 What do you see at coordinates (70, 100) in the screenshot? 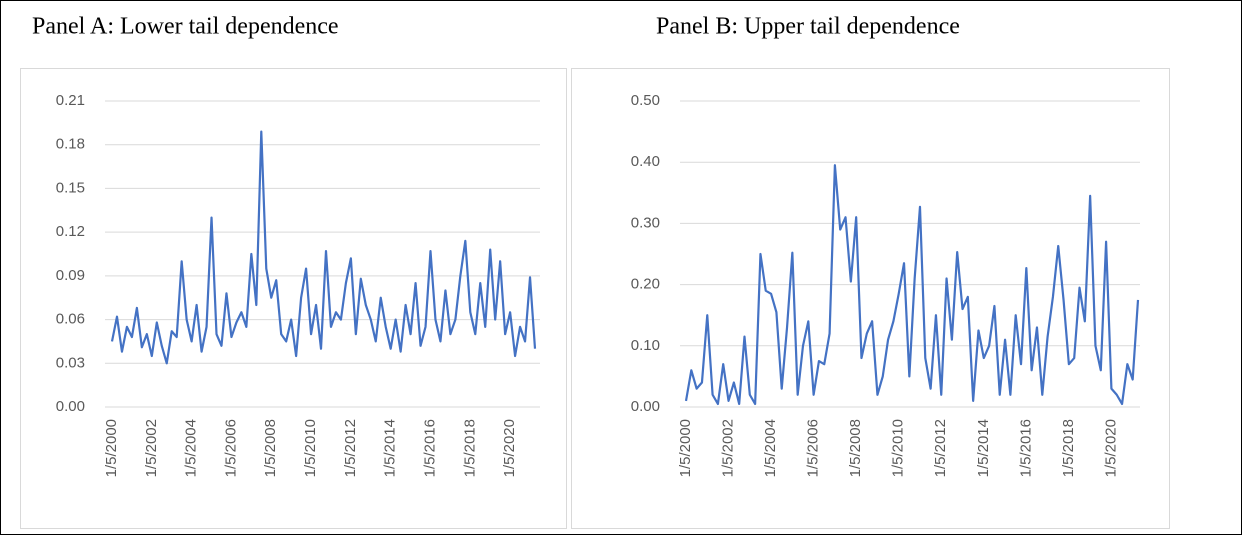
I see `y-tick-label: 0.21` at bounding box center [70, 100].